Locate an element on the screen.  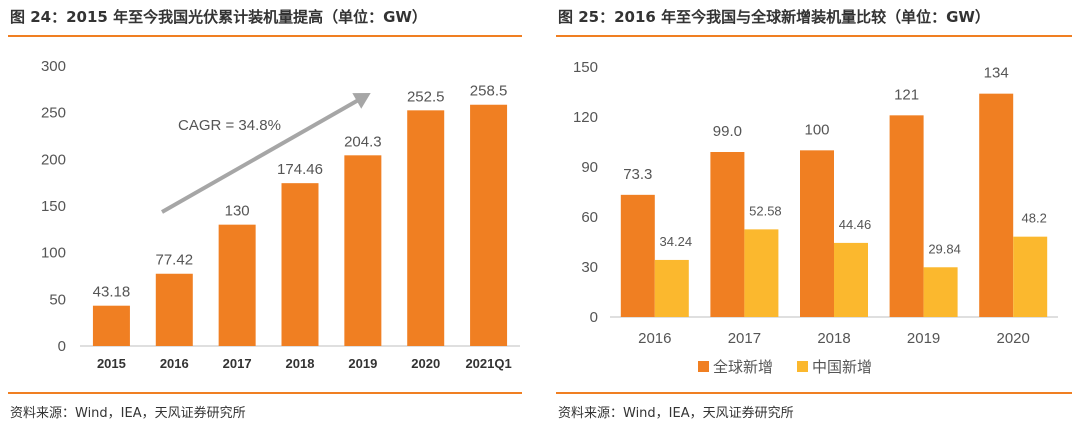
data-label: 44.46 is located at coordinates (855, 224).